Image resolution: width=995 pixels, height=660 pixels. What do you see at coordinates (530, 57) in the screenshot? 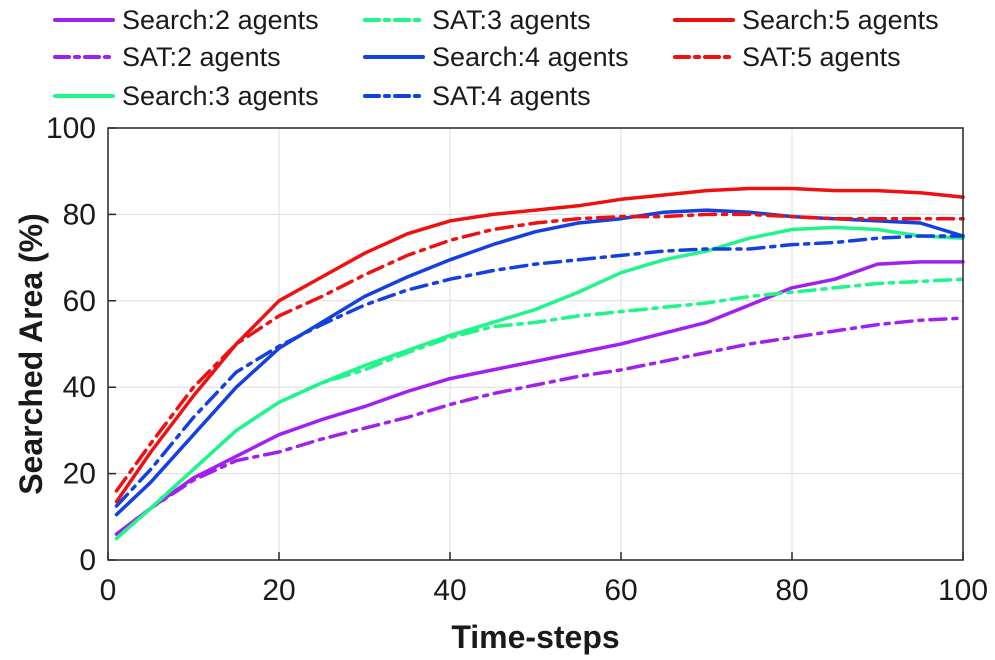
I see `legend-label: Search:4 agents` at bounding box center [530, 57].